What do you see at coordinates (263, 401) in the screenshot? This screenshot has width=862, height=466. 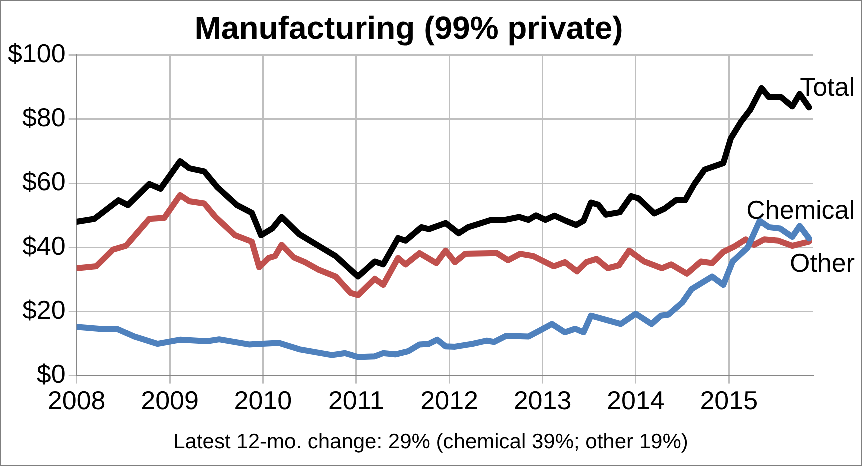 I see `x-tick-label: 2010` at bounding box center [263, 401].